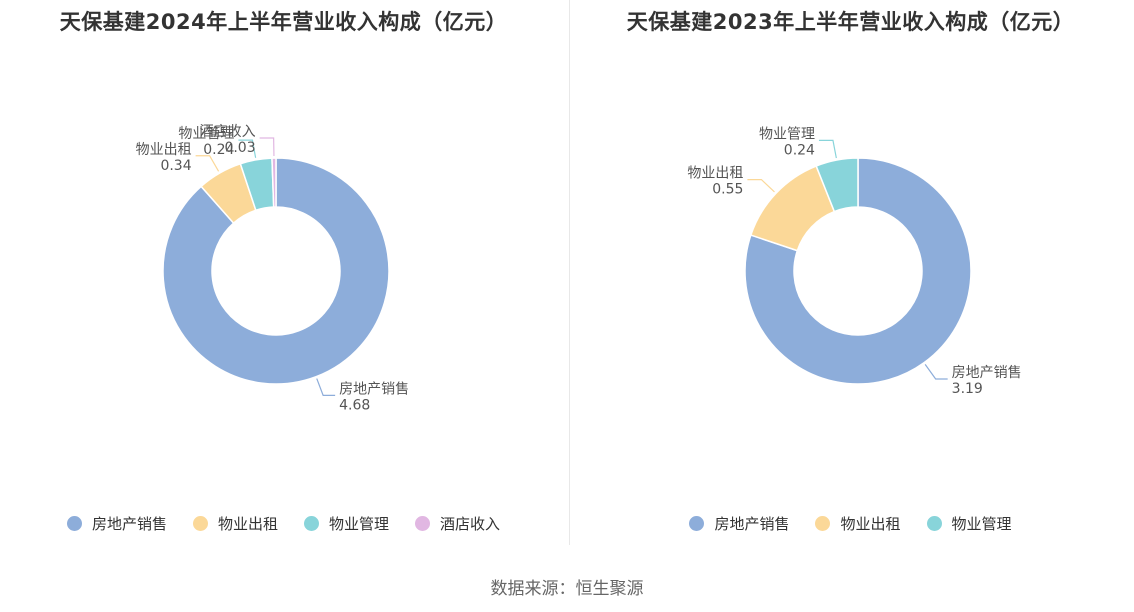 Image resolution: width=1134 pixels, height=612 pixels. Describe the element at coordinates (228, 132) in the screenshot. I see `slice-name-label: 酒店收入` at that location.